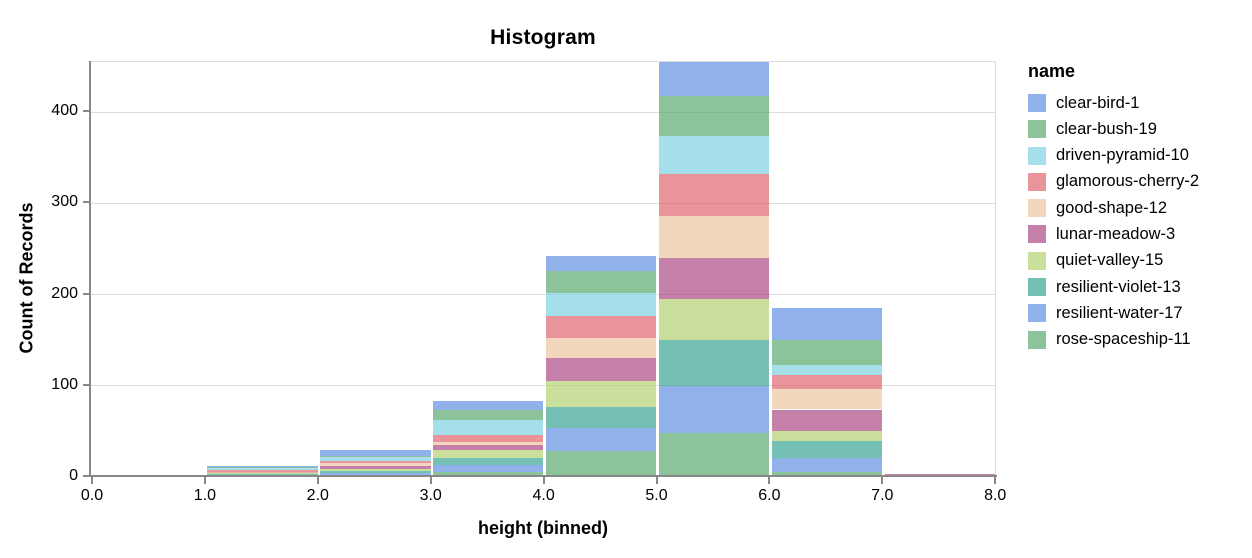 This screenshot has height=558, width=1252. What do you see at coordinates (375, 462) in the screenshot?
I see `bar-segment-glamorous-cherry-2-bin2` at bounding box center [375, 462].